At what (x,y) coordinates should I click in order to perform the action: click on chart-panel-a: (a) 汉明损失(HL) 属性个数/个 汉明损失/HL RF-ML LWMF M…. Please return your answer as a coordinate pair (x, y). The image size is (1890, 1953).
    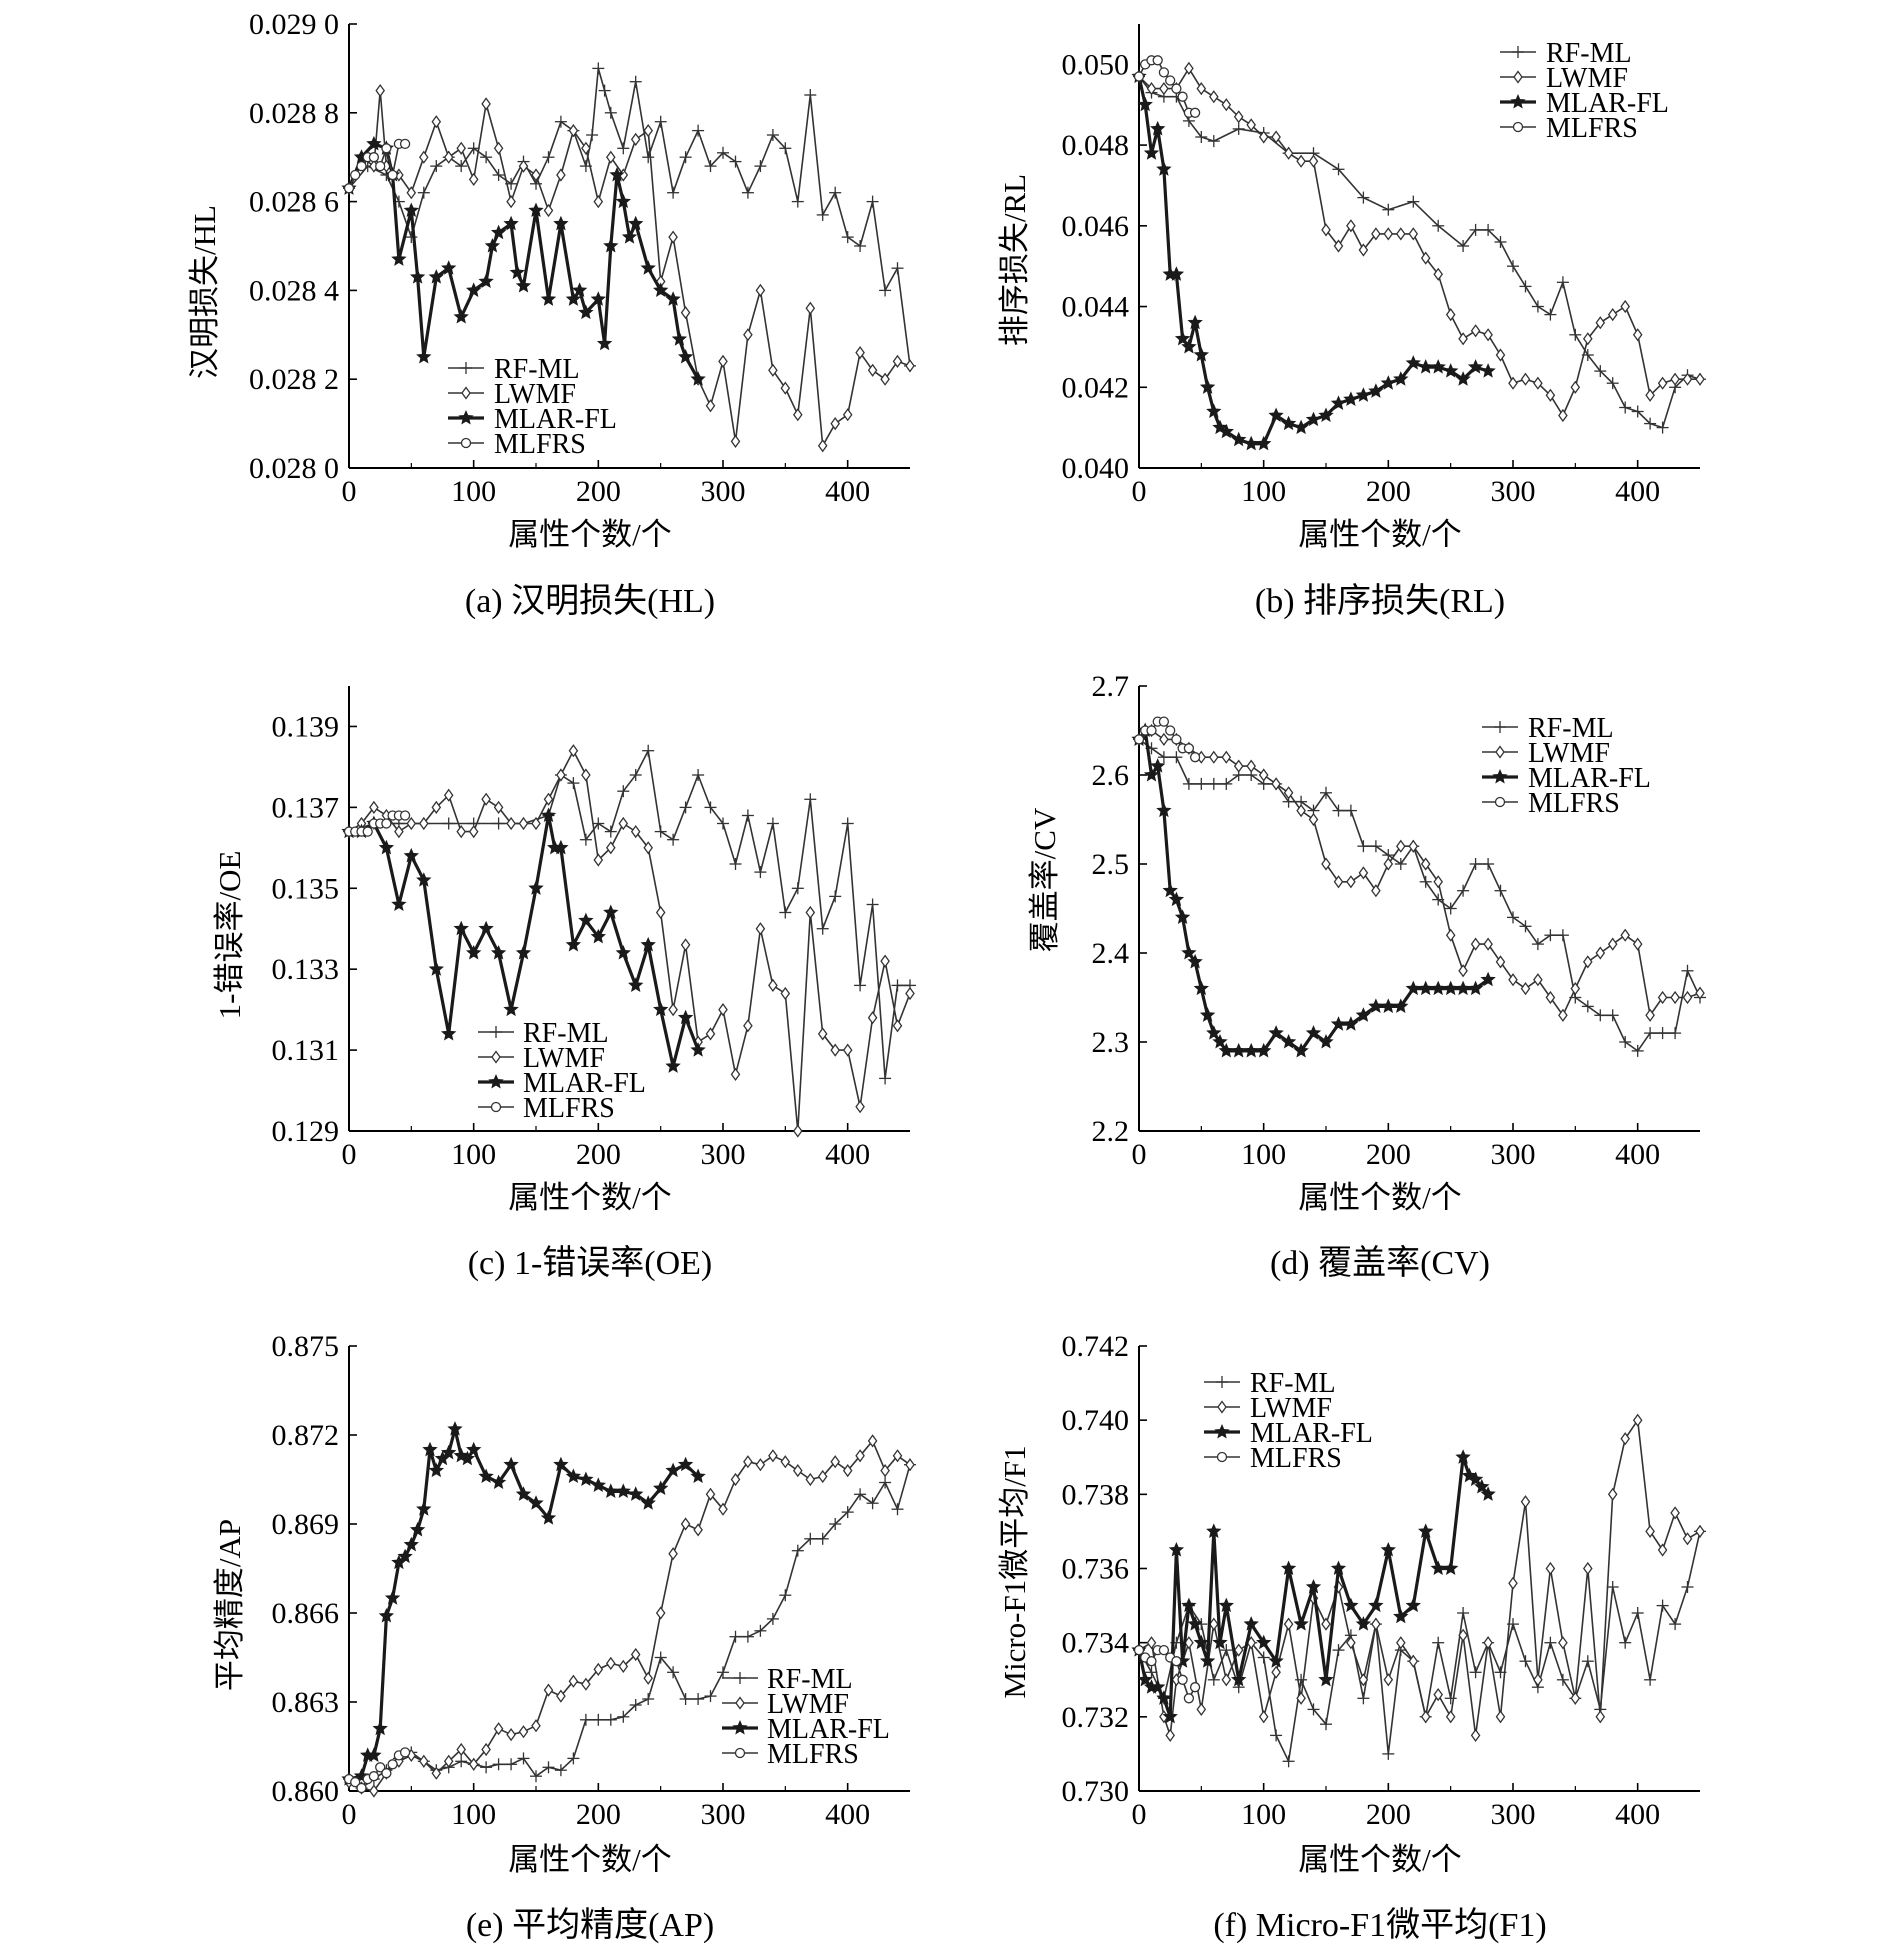
    Looking at the image, I should click on (552, 314).